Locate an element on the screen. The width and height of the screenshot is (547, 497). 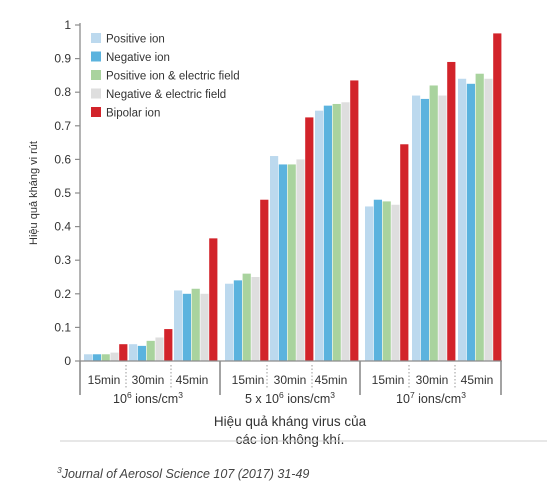
group-label-base: 5 x 10 is located at coordinates (262, 399).